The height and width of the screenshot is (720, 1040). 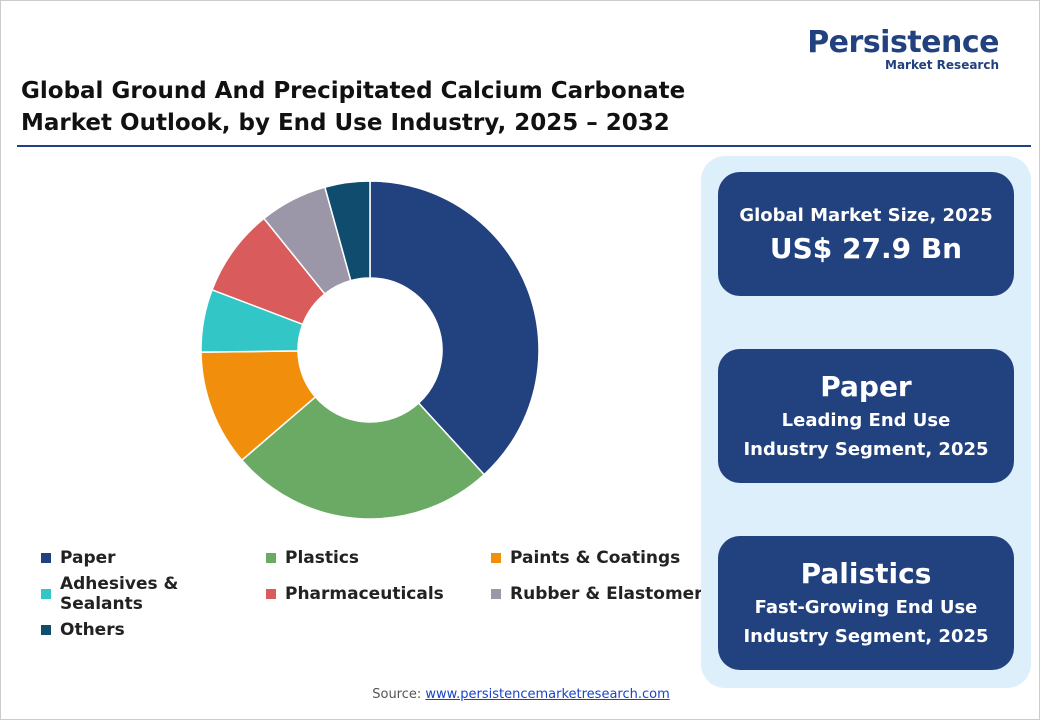 I want to click on source-label: Source:, so click(x=397, y=694).